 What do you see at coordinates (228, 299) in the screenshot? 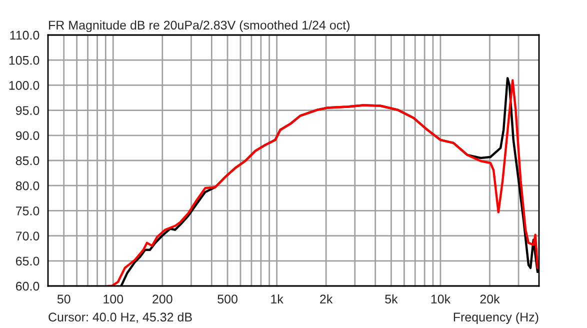
I see `x-tick-label: 500` at bounding box center [228, 299].